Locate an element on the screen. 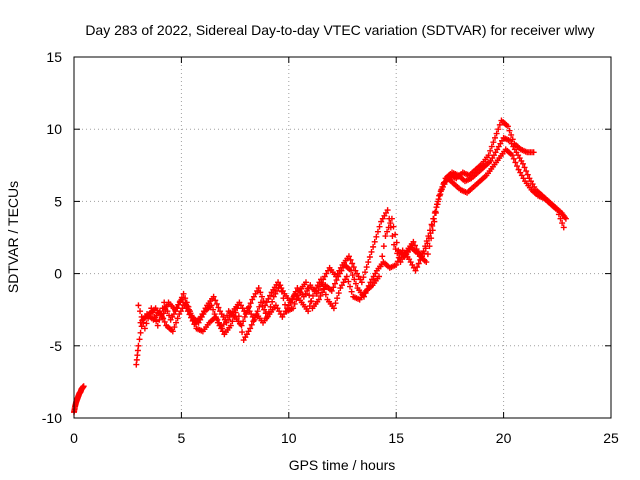 This screenshot has width=640, height=480. x-tick-label: 5 is located at coordinates (182, 438).